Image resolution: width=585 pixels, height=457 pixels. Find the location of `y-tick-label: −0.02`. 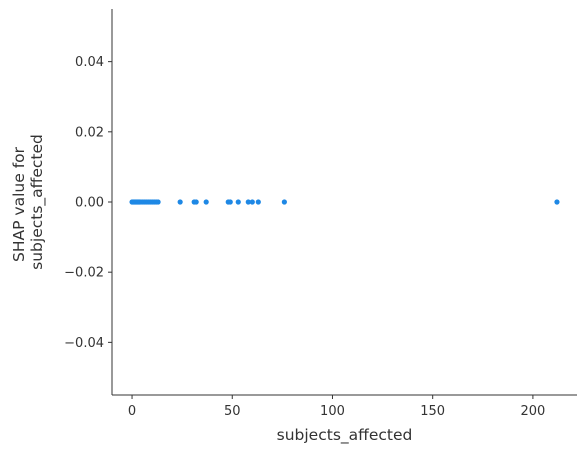

y-tick-label: −0.02 is located at coordinates (84, 273).